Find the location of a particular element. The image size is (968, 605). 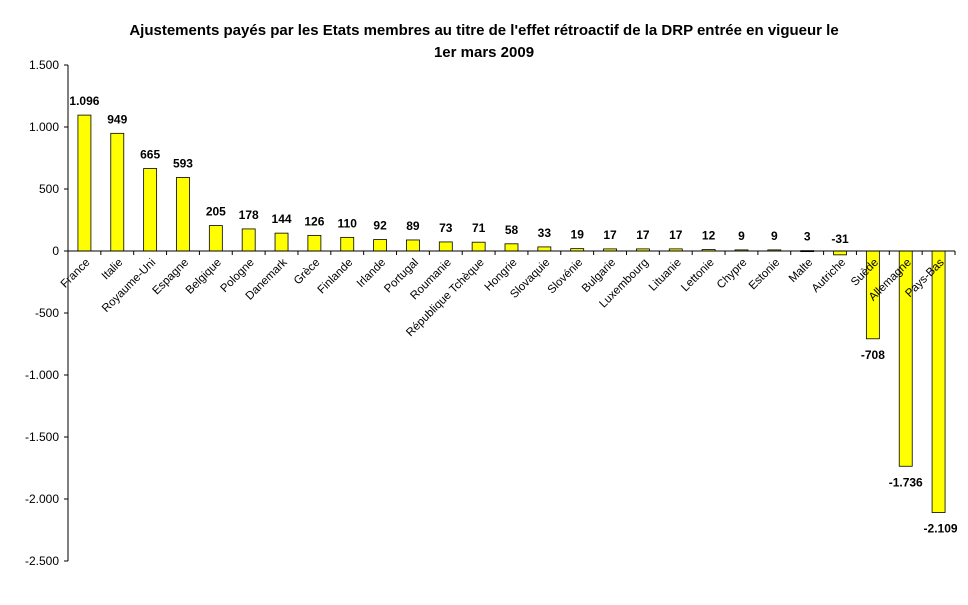

data-label: 126 is located at coordinates (314, 221).